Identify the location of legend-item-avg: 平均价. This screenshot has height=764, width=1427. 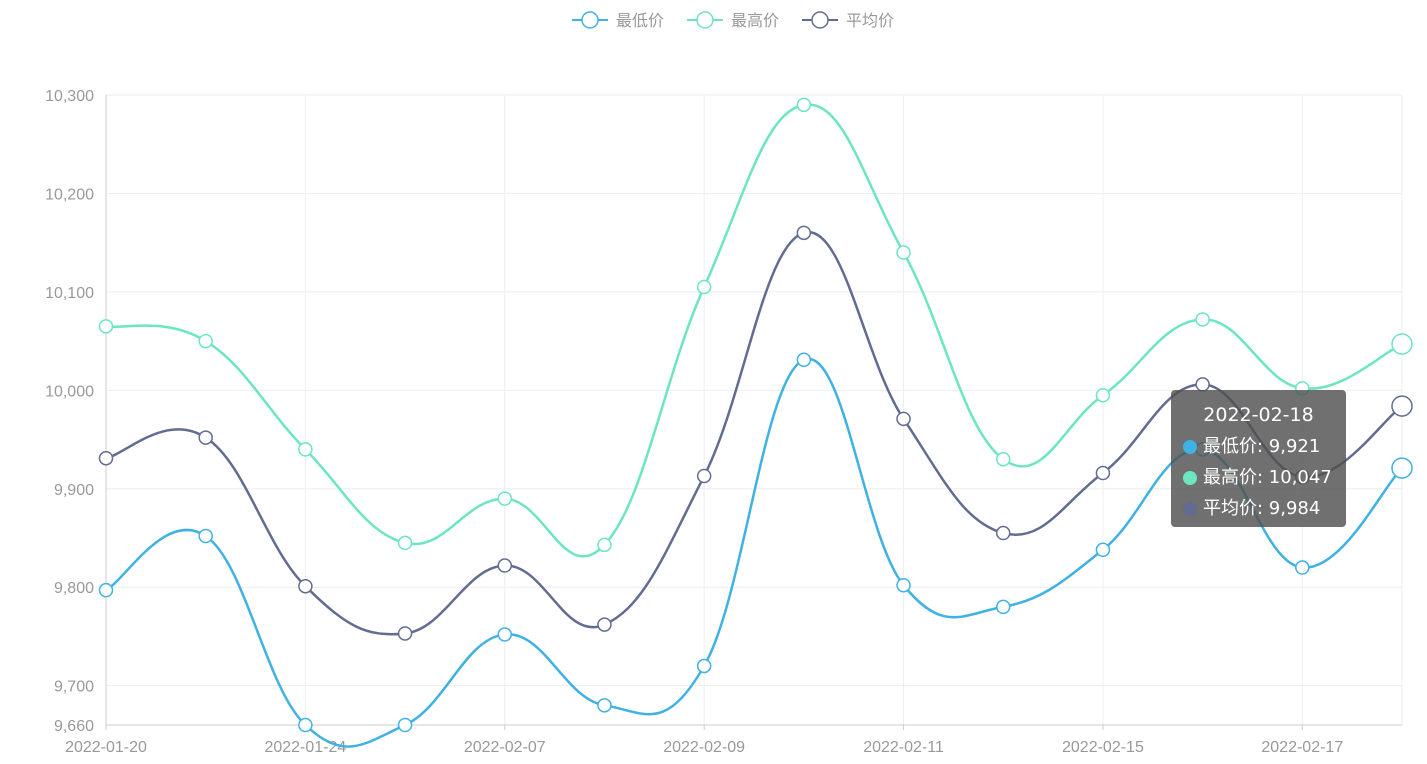
(848, 20).